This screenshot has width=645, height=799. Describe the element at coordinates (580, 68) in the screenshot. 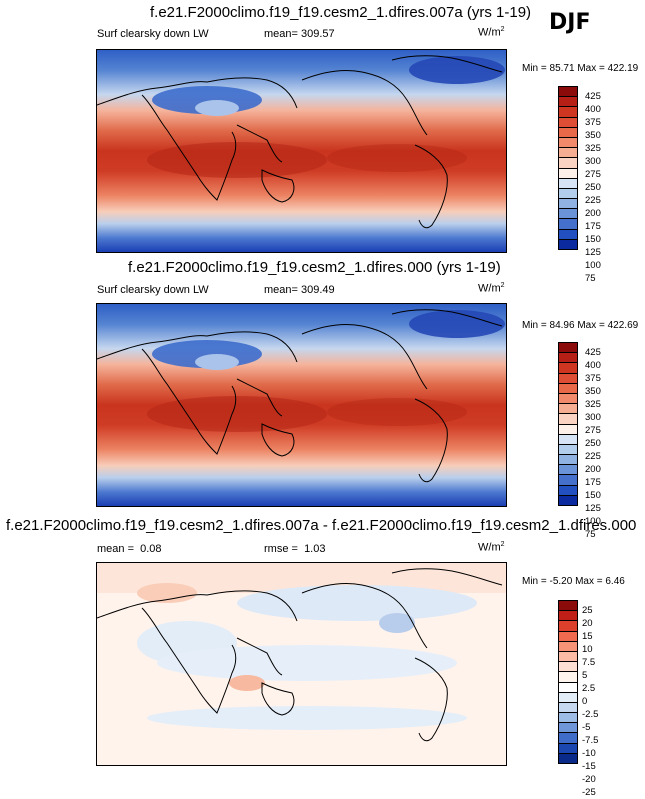

I see `panel1-minmax: Min = 85.71 Max = 422.19` at that location.